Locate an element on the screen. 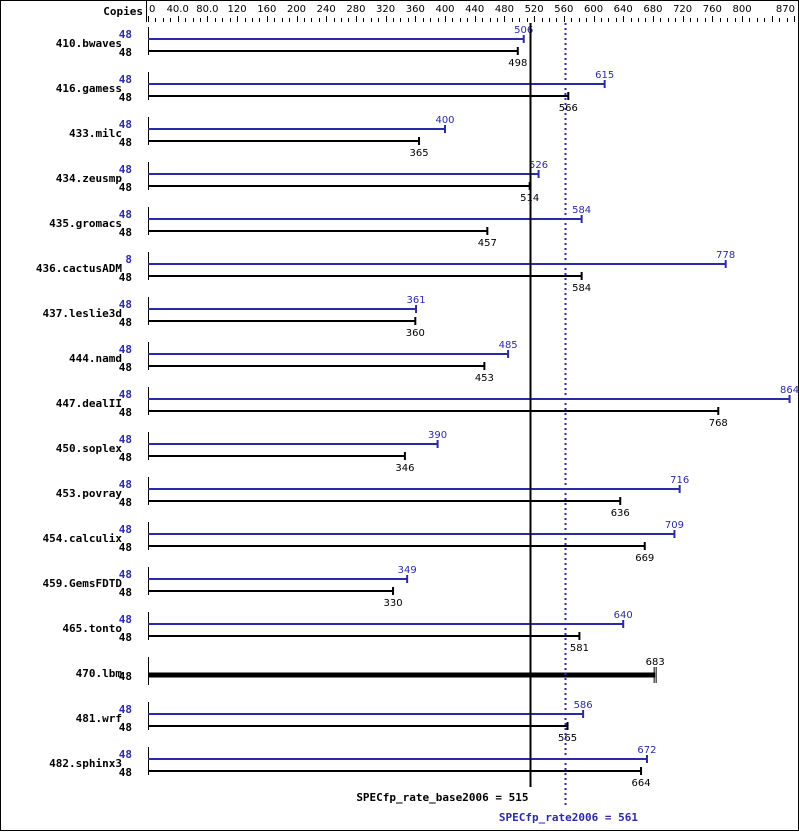 This screenshot has width=799, height=832. x-tick-label: 120 is located at coordinates (237, 9).